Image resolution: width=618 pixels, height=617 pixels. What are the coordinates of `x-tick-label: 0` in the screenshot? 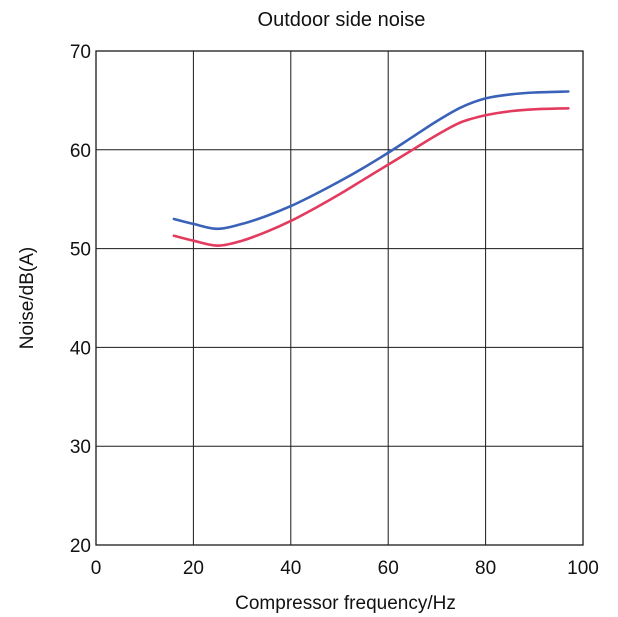 It's located at (96, 568).